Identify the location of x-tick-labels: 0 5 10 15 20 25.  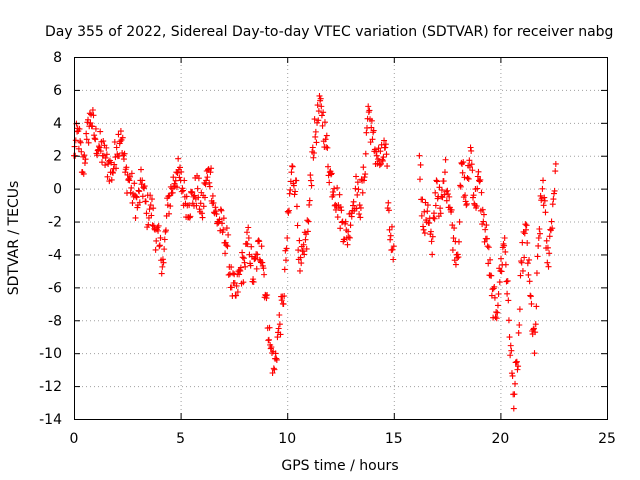
(343, 439).